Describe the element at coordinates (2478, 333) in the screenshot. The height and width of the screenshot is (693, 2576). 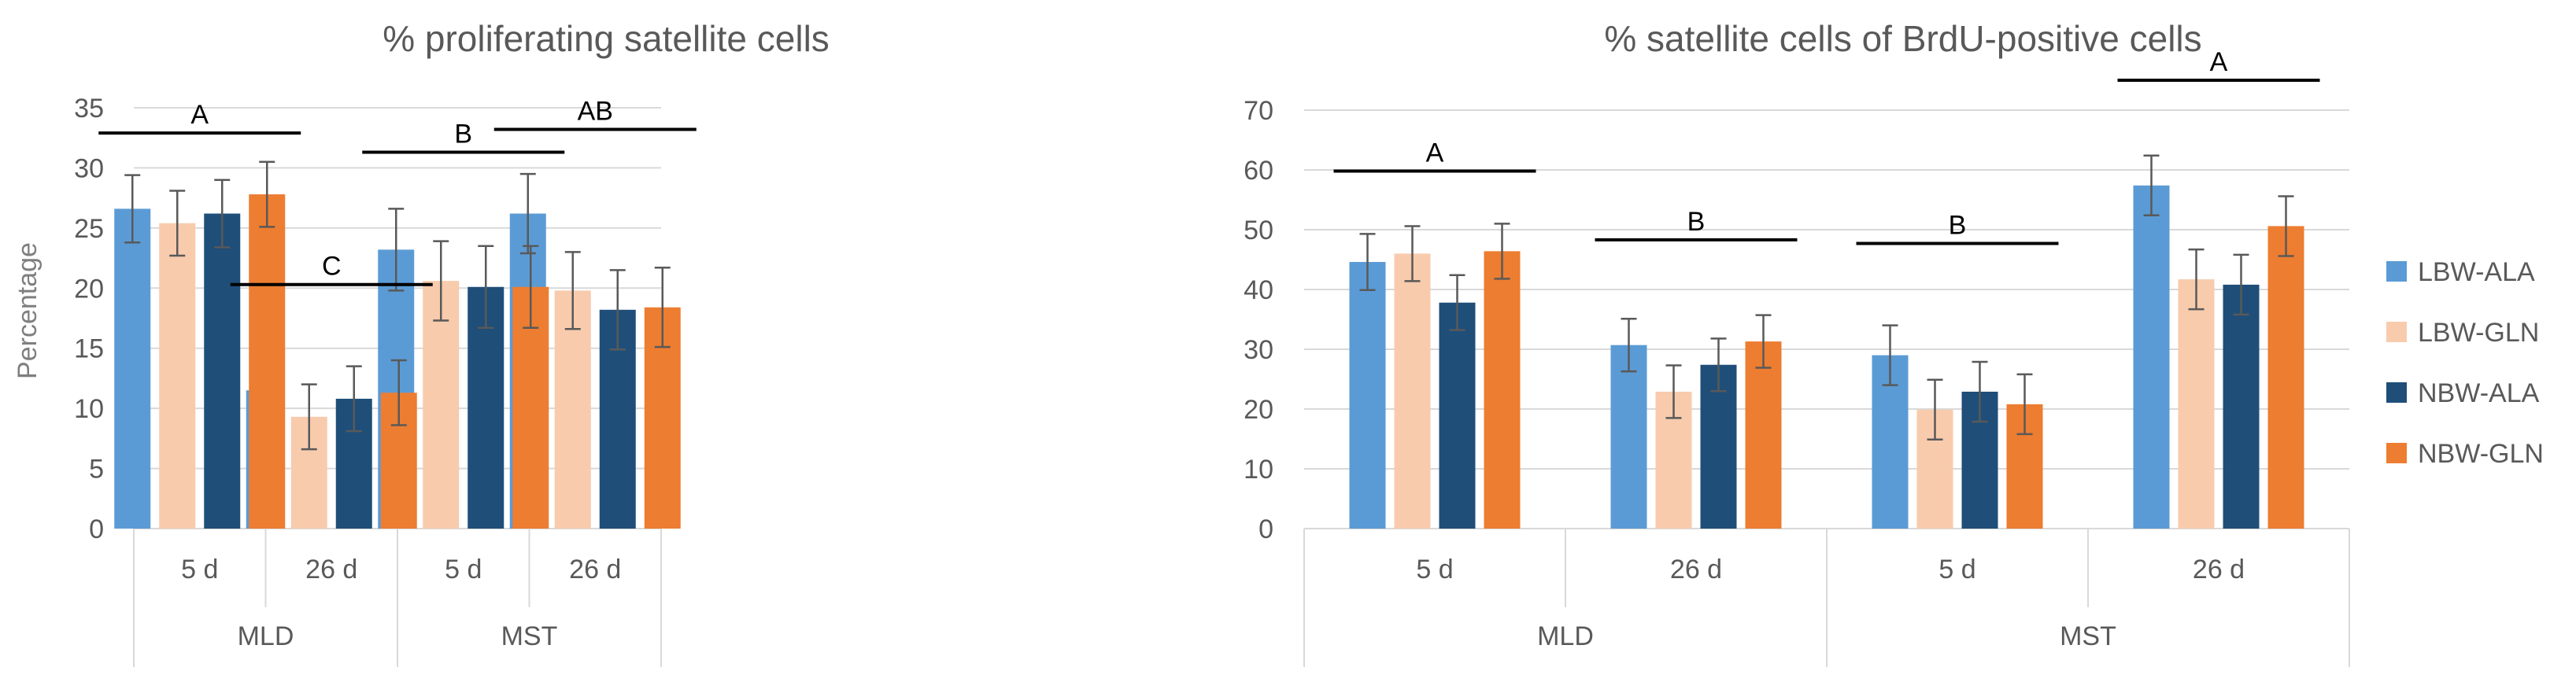
I see `legend-label: LBW-GLN` at that location.